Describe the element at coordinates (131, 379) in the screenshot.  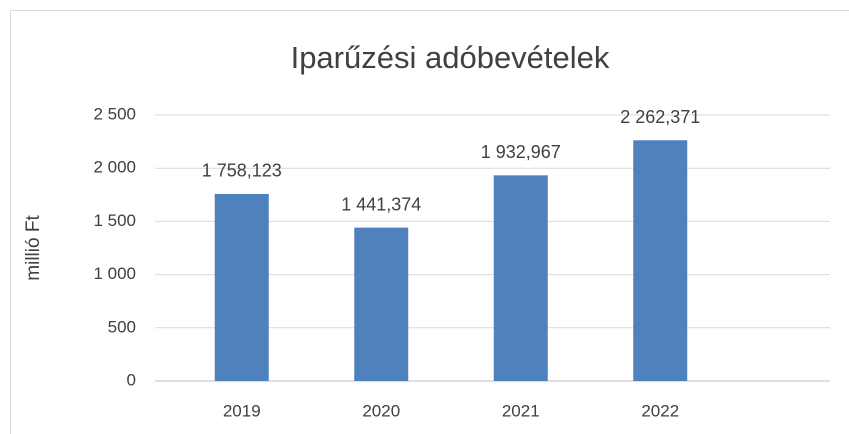
I see `y-tick-label: 0` at that location.